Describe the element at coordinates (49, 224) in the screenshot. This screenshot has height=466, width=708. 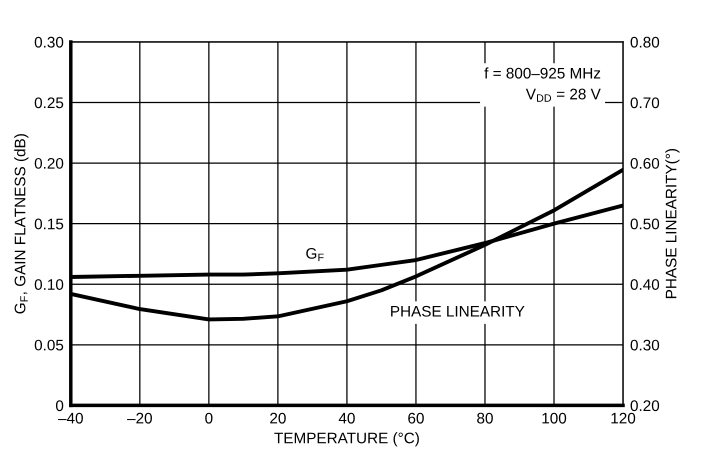
I see `y-tick-label: 0.15` at that location.